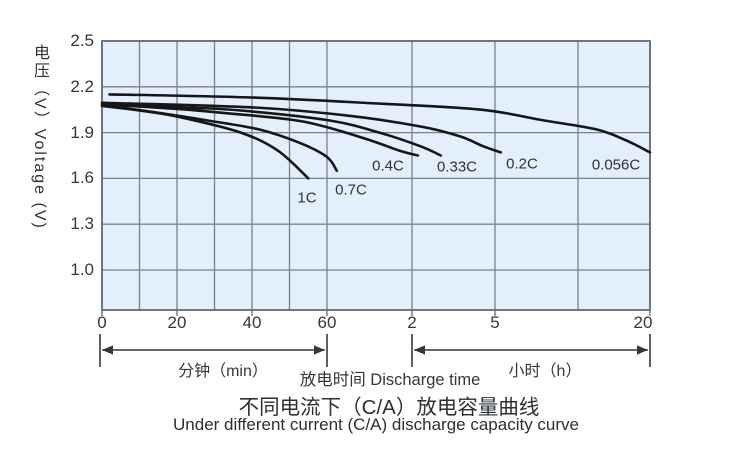  I want to click on curve-label-0.056C: 0.056C, so click(616, 165).